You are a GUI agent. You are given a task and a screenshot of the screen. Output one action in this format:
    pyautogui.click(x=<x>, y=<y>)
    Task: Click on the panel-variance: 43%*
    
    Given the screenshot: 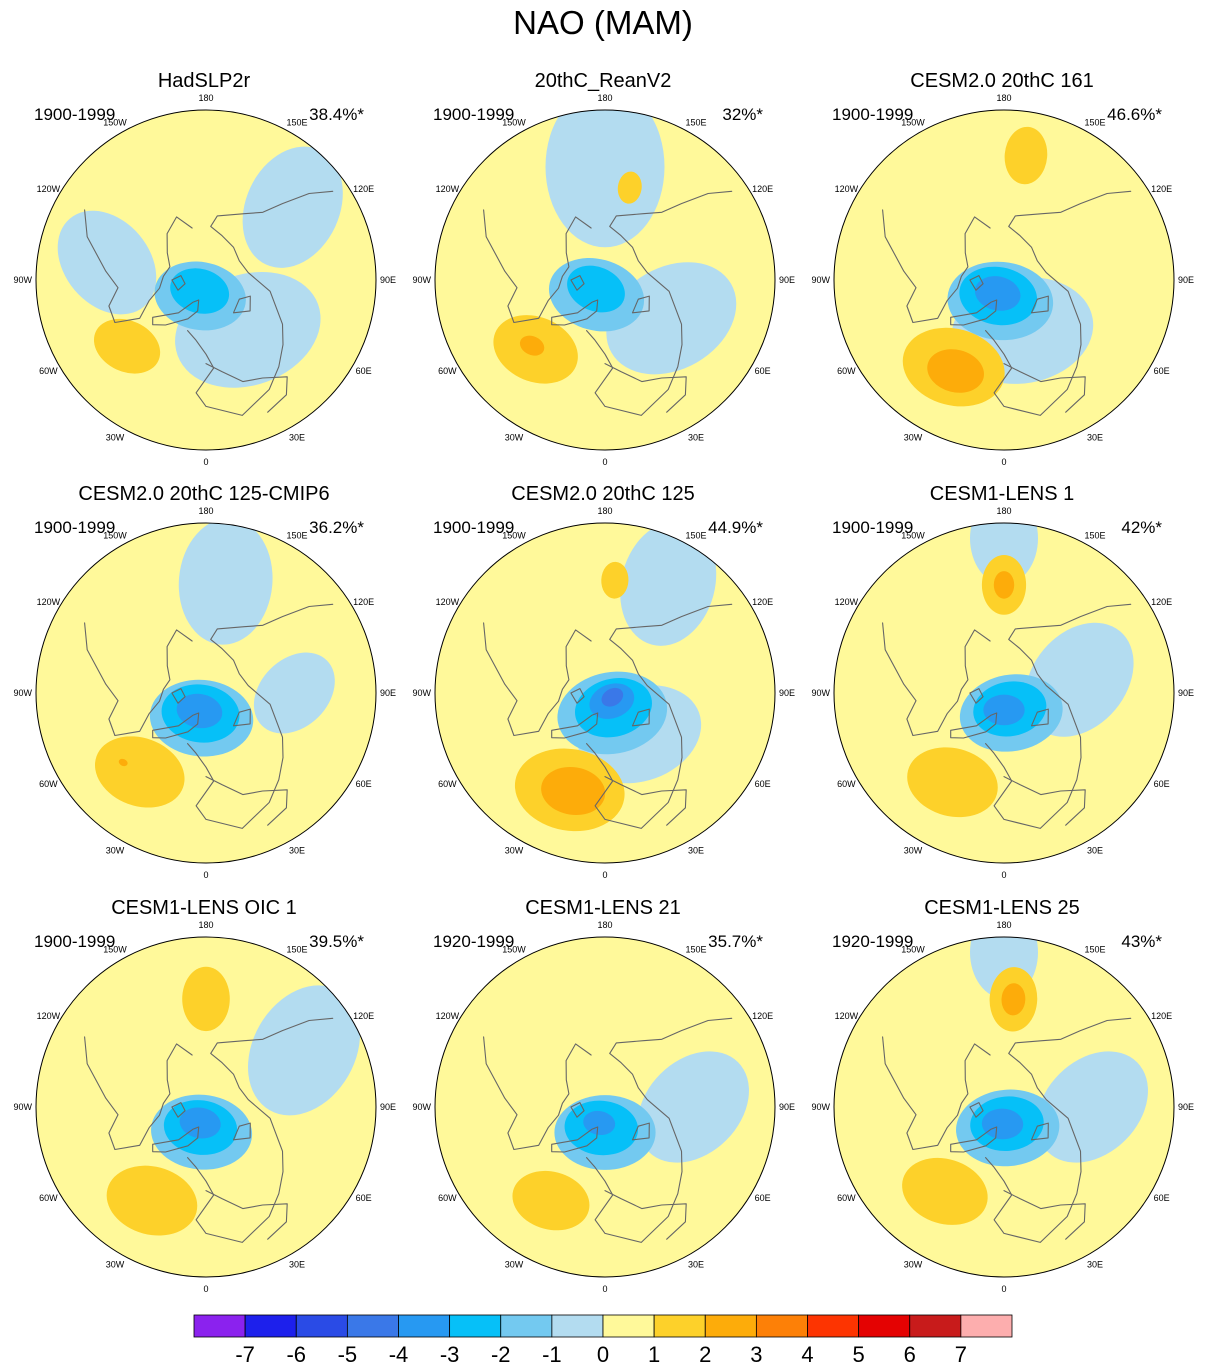 What is the action you would take?
    pyautogui.click(x=1141, y=941)
    